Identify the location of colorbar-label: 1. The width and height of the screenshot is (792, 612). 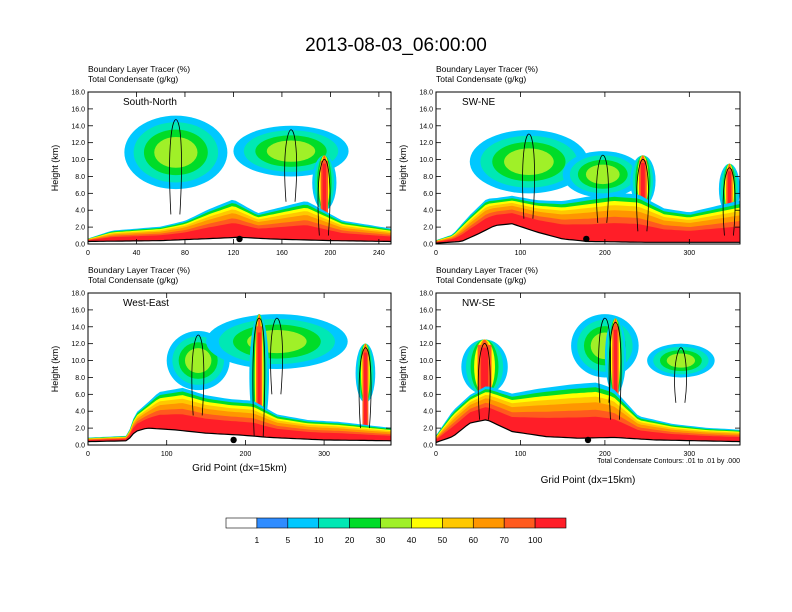
(257, 540).